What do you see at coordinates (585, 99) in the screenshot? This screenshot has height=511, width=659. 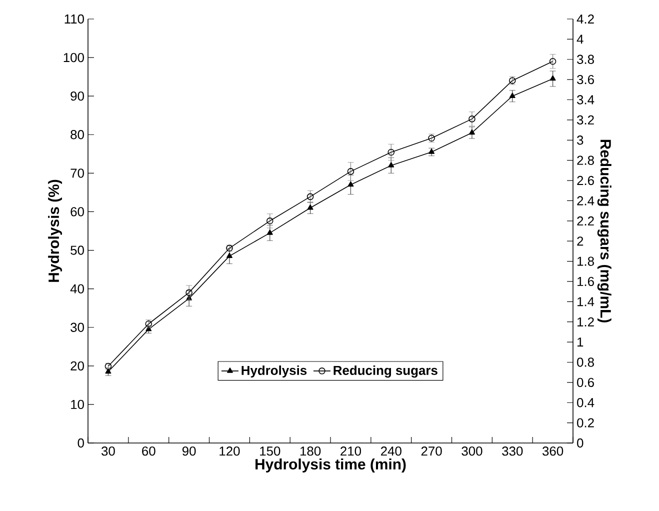 I see `y2-tick-label: 3.4` at bounding box center [585, 99].